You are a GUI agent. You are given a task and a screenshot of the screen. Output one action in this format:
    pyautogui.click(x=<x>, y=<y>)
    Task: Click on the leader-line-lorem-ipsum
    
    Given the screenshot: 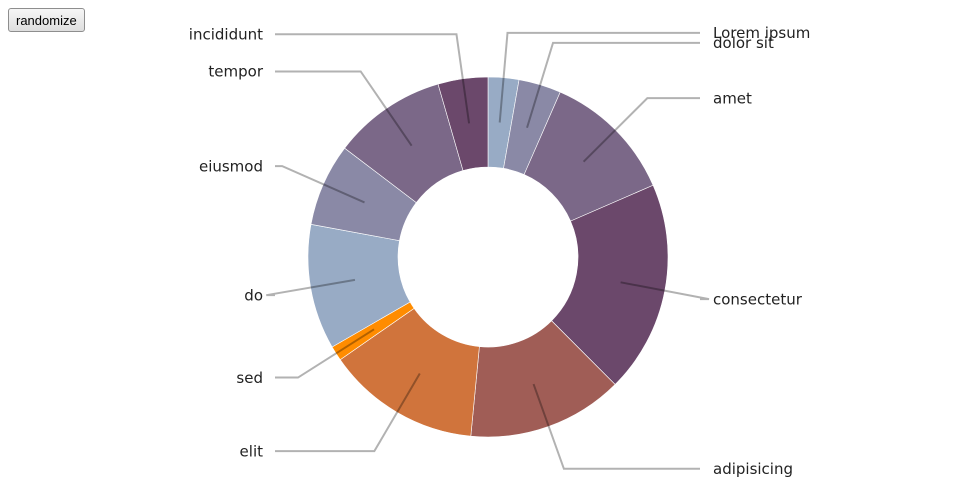 What is the action you would take?
    pyautogui.click(x=599, y=77)
    